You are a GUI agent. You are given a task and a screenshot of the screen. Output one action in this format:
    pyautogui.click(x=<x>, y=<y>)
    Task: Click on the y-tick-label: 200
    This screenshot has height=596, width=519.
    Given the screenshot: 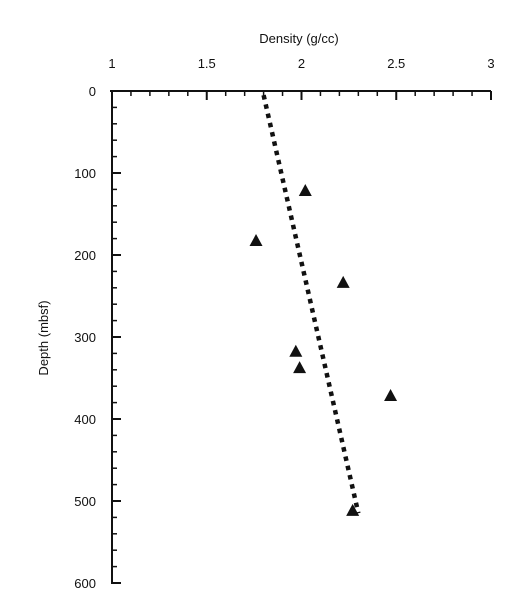 What is the action you would take?
    pyautogui.click(x=85, y=255)
    